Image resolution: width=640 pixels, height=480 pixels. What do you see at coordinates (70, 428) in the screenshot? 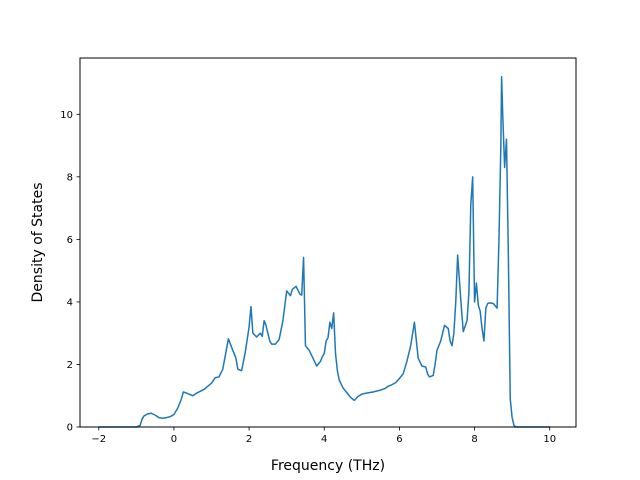
I see `y-tick-label: 0` at bounding box center [70, 428].